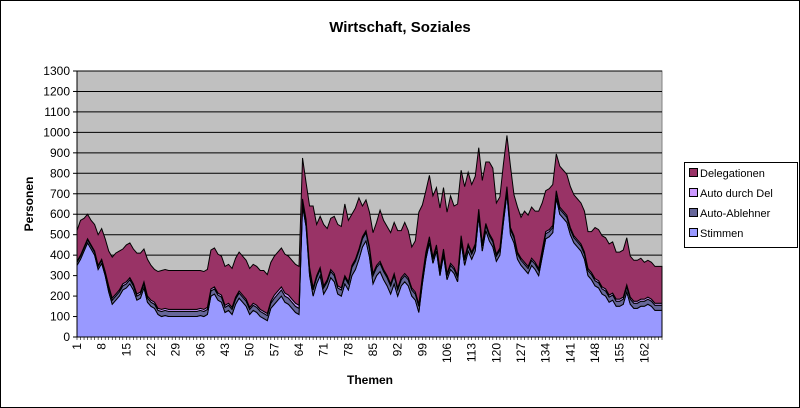 This screenshot has height=408, width=800. Describe the element at coordinates (200, 350) in the screenshot. I see `x-tick-label: 36` at that location.